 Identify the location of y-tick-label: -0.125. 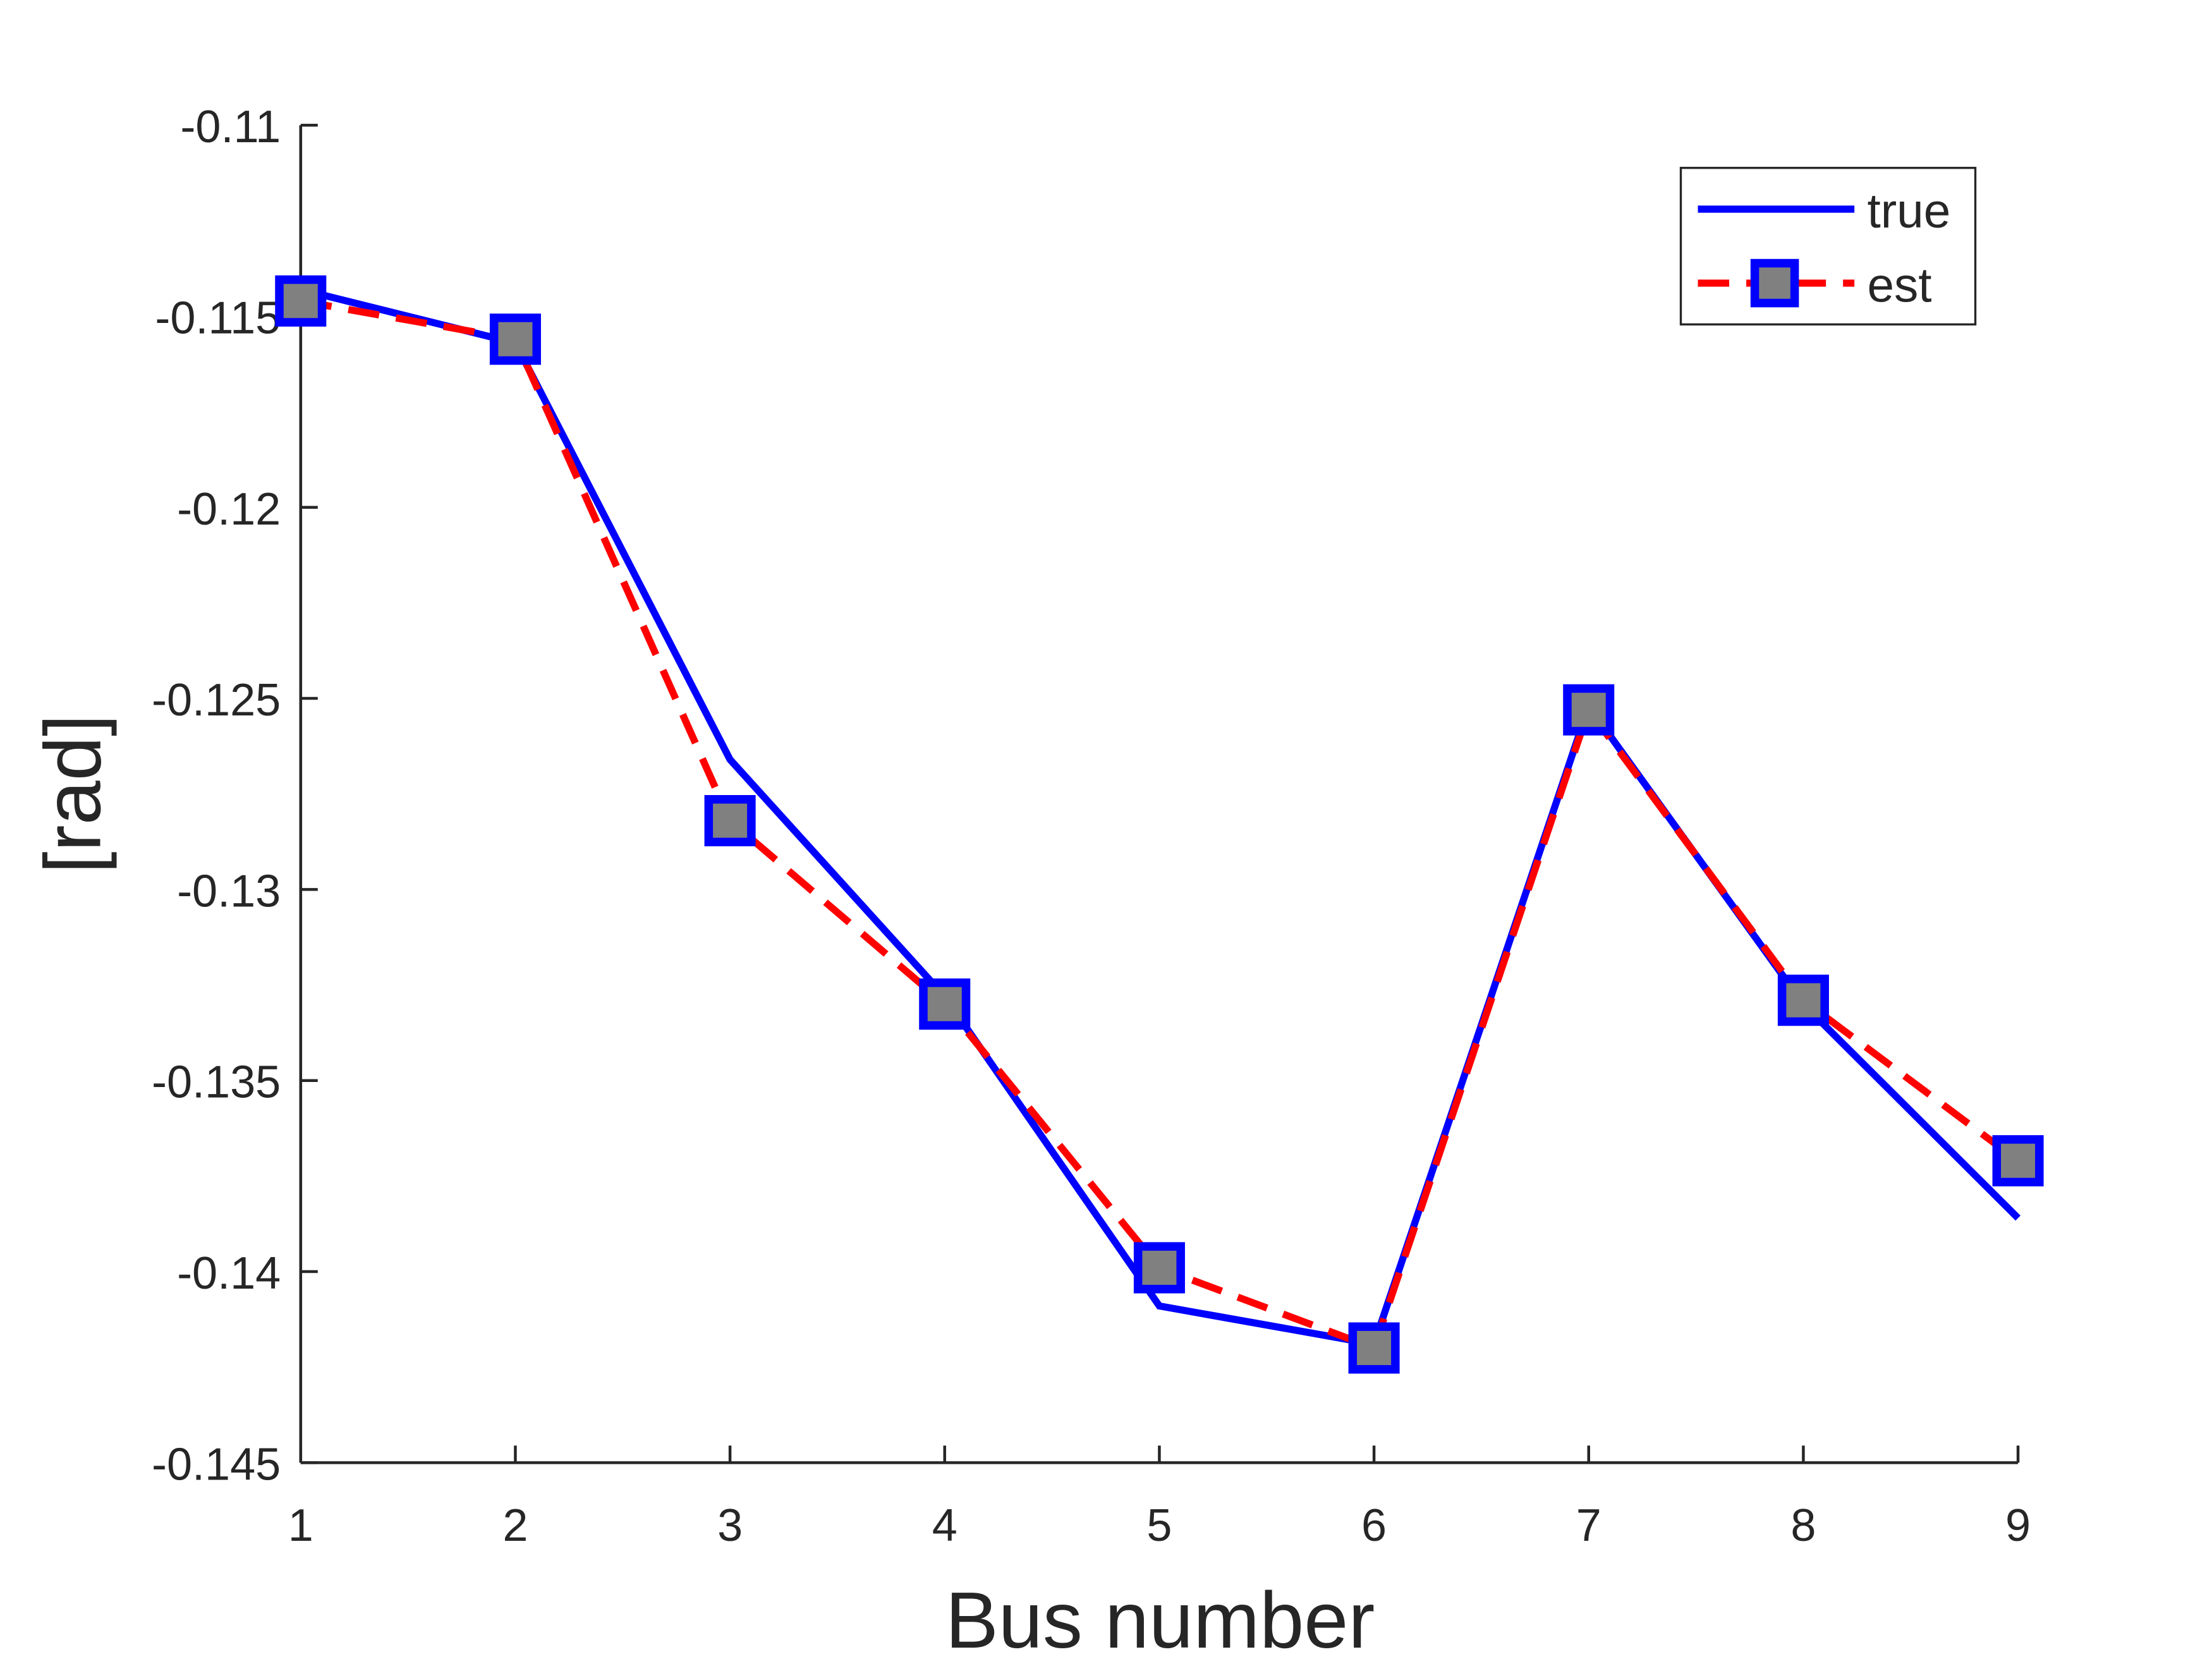
(216, 700).